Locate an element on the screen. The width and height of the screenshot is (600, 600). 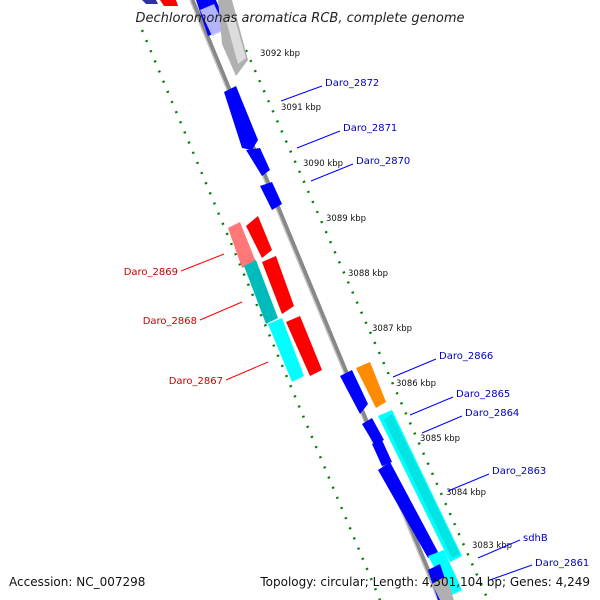
gene-top-purple-partial is located at coordinates (150, 2).